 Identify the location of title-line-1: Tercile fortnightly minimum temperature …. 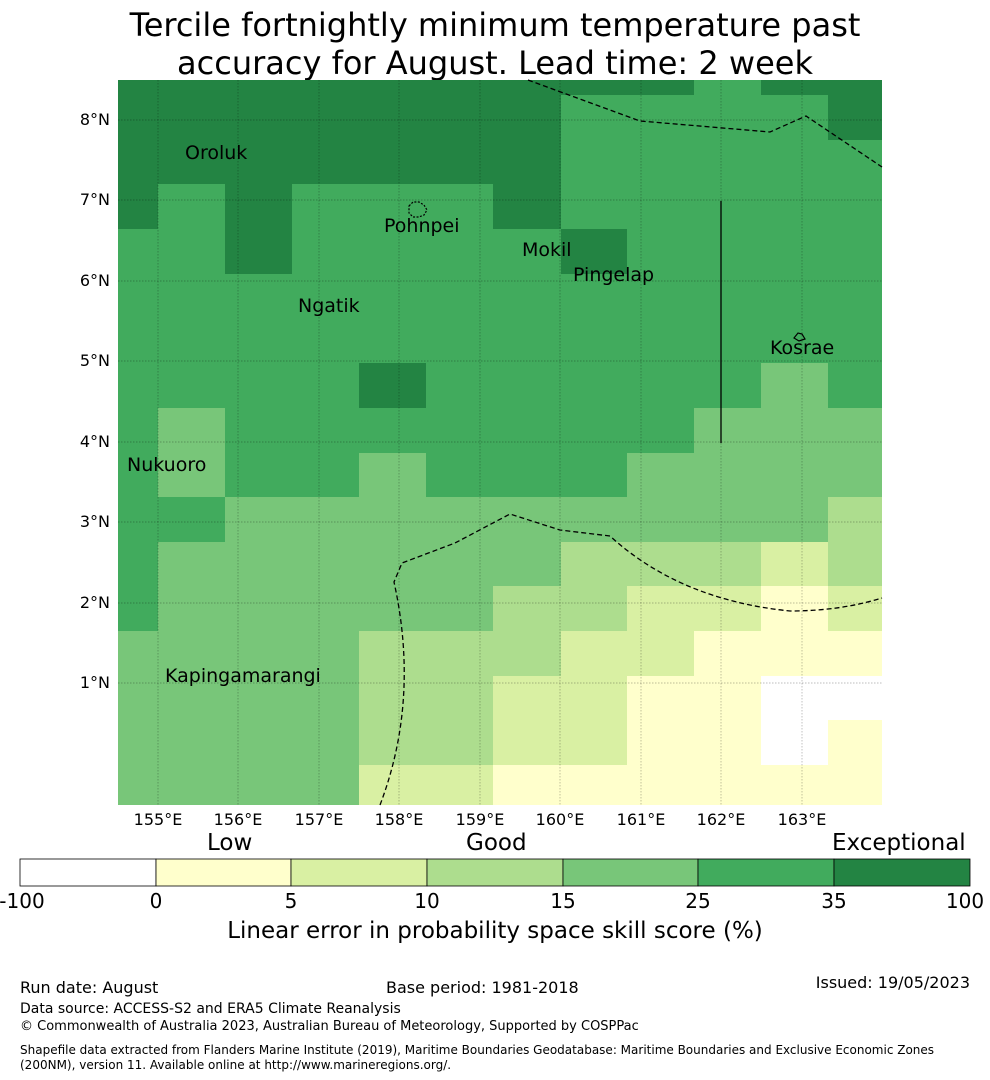
(495, 25).